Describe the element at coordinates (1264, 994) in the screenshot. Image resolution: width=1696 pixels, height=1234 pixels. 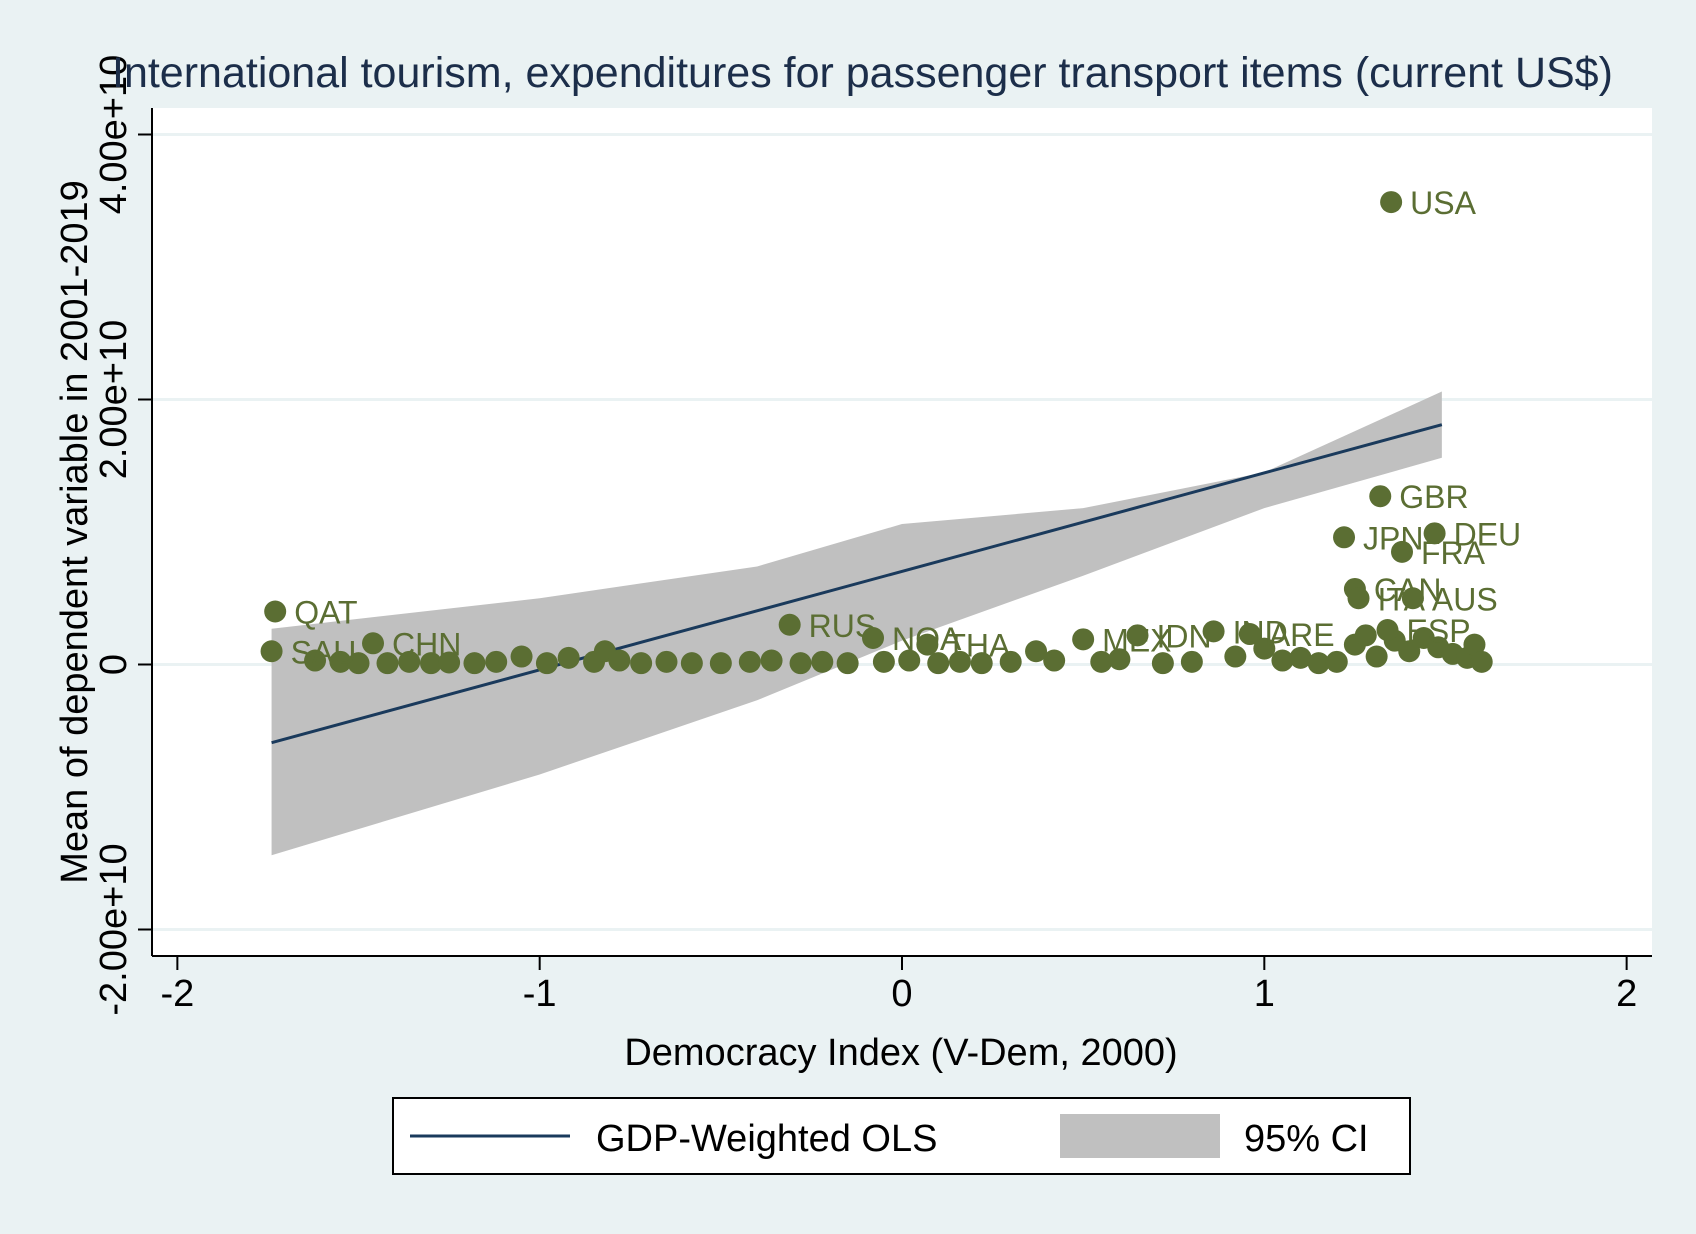
I see `x-tick-label-3: 1` at that location.